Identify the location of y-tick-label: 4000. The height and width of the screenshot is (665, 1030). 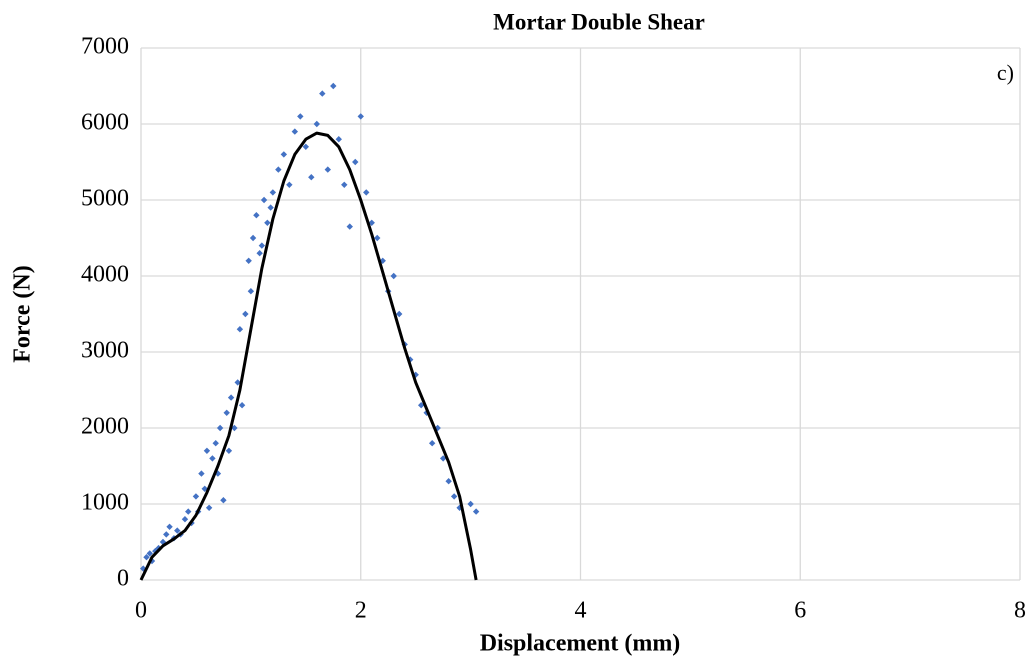
(105, 275).